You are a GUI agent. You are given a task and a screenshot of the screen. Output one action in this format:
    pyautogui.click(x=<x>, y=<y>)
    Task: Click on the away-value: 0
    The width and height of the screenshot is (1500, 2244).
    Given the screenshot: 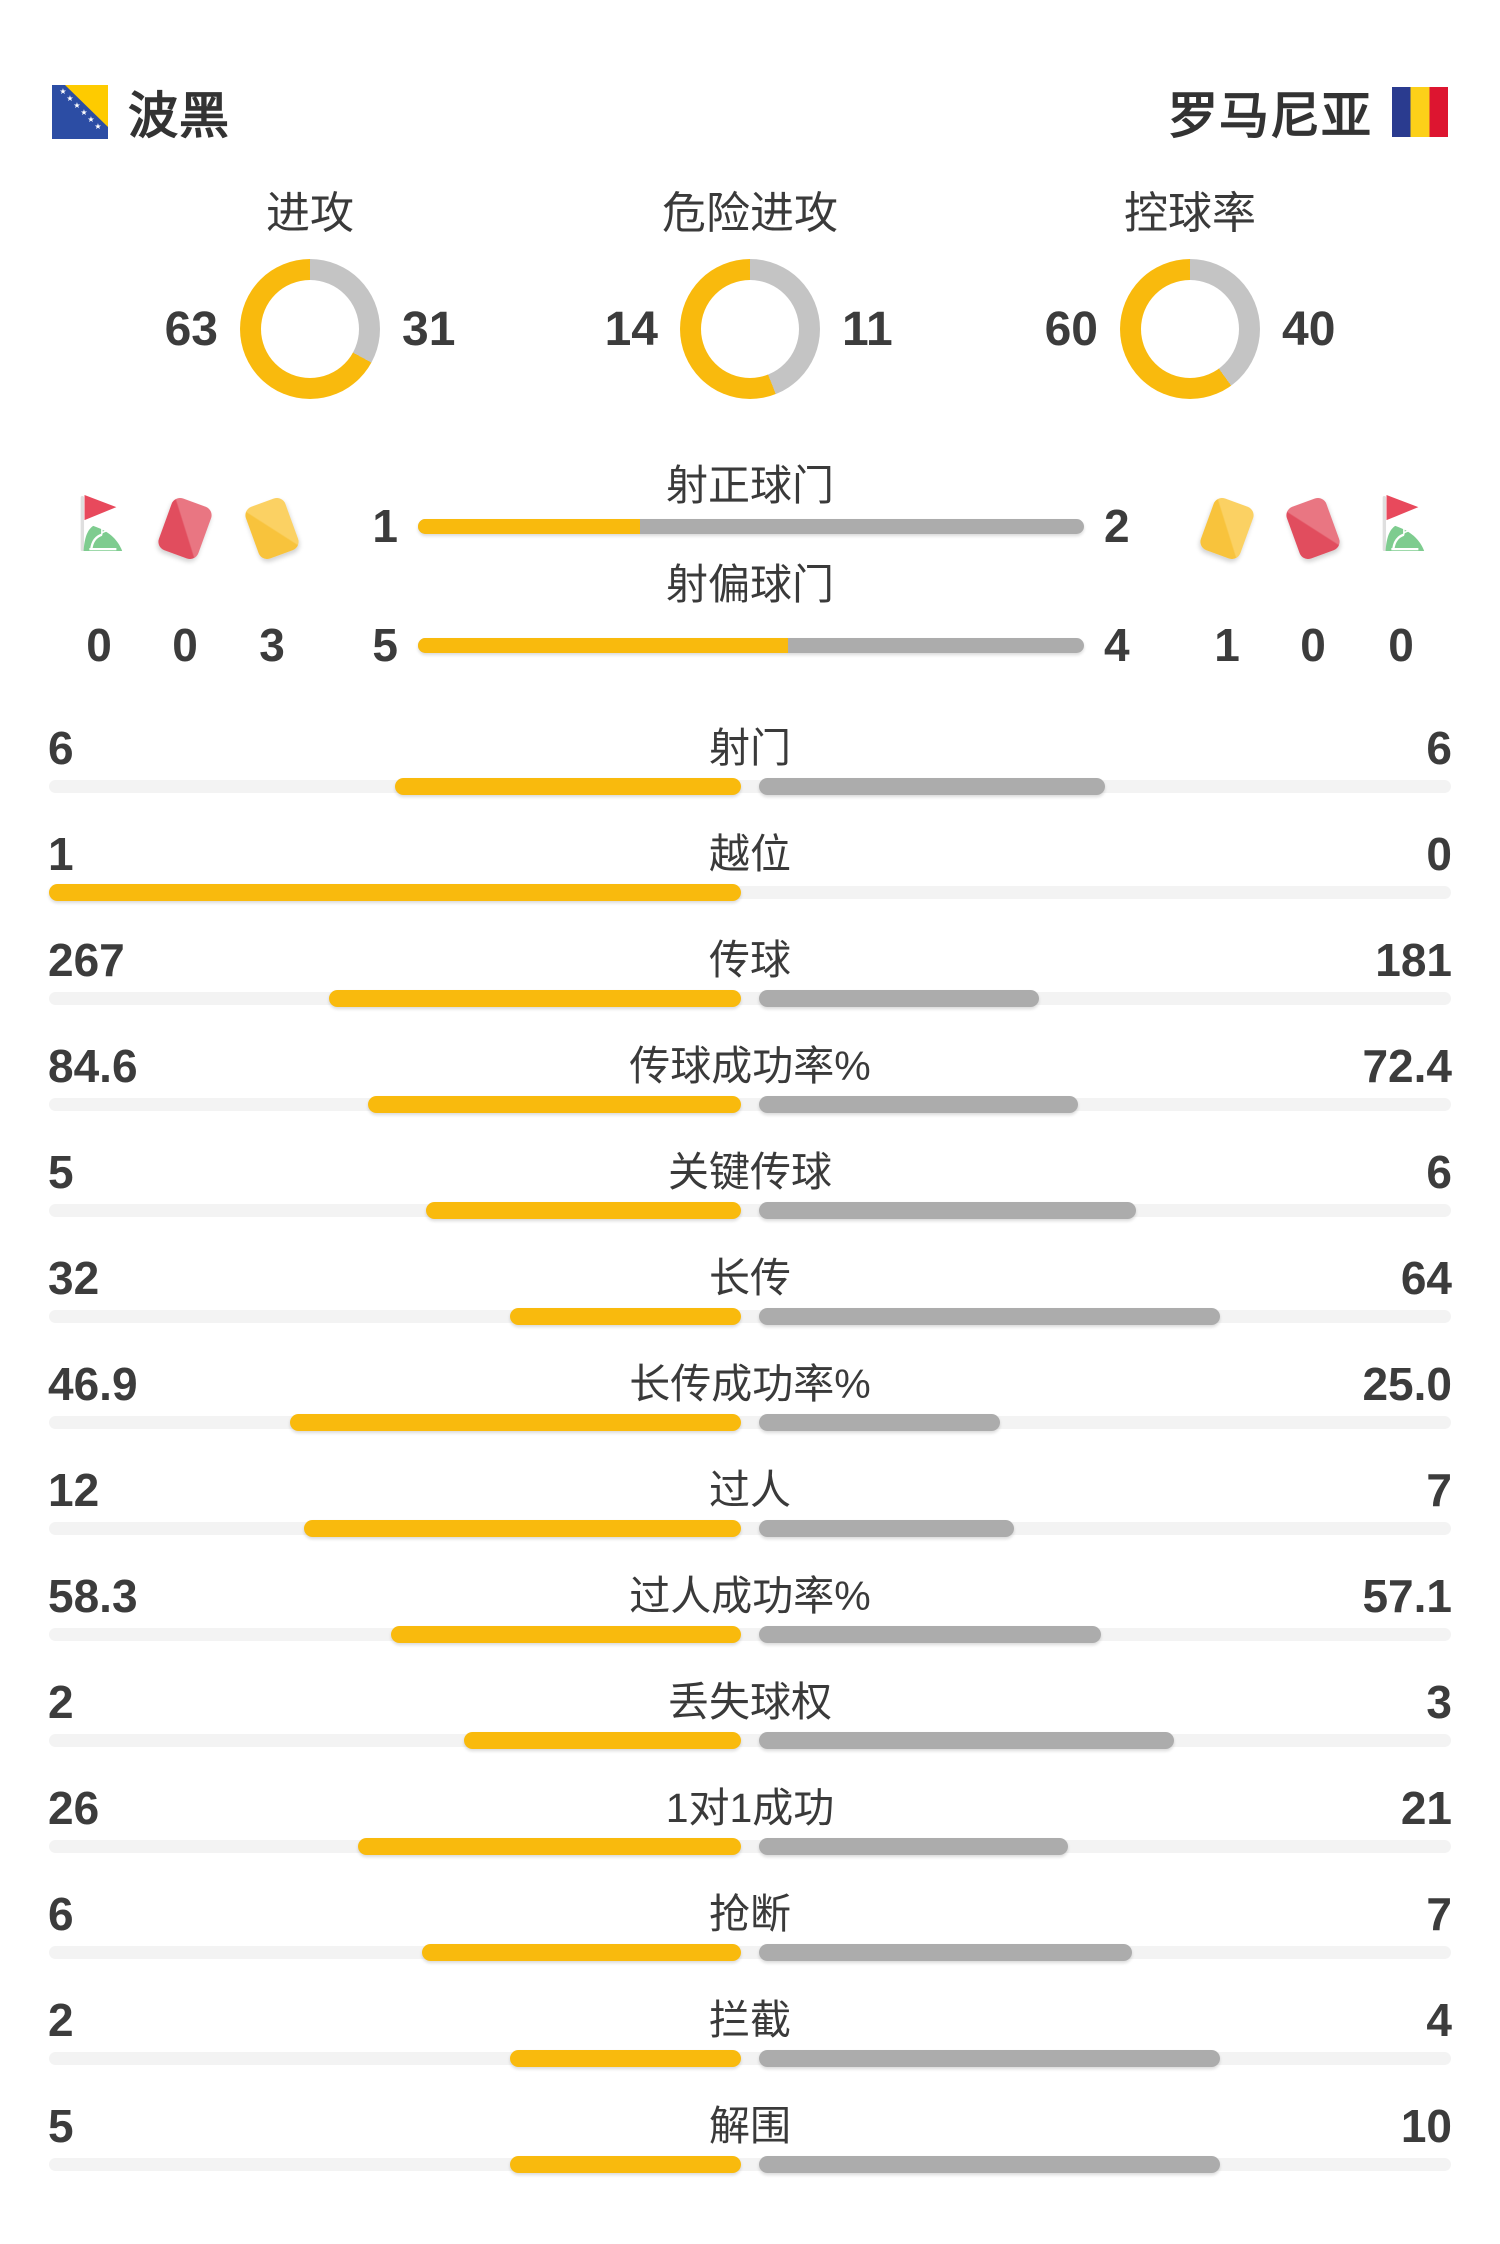 What is the action you would take?
    pyautogui.click(x=1439, y=854)
    